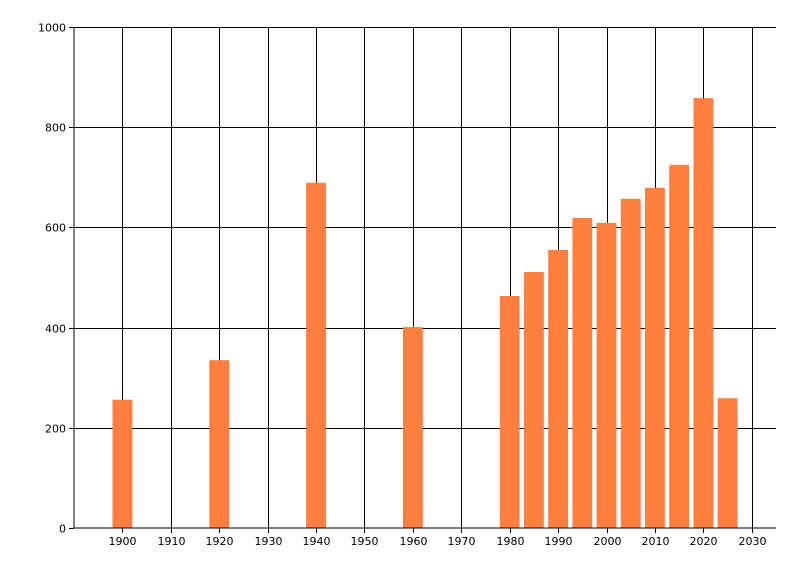  I want to click on y-tick-label: 400, so click(55, 329).